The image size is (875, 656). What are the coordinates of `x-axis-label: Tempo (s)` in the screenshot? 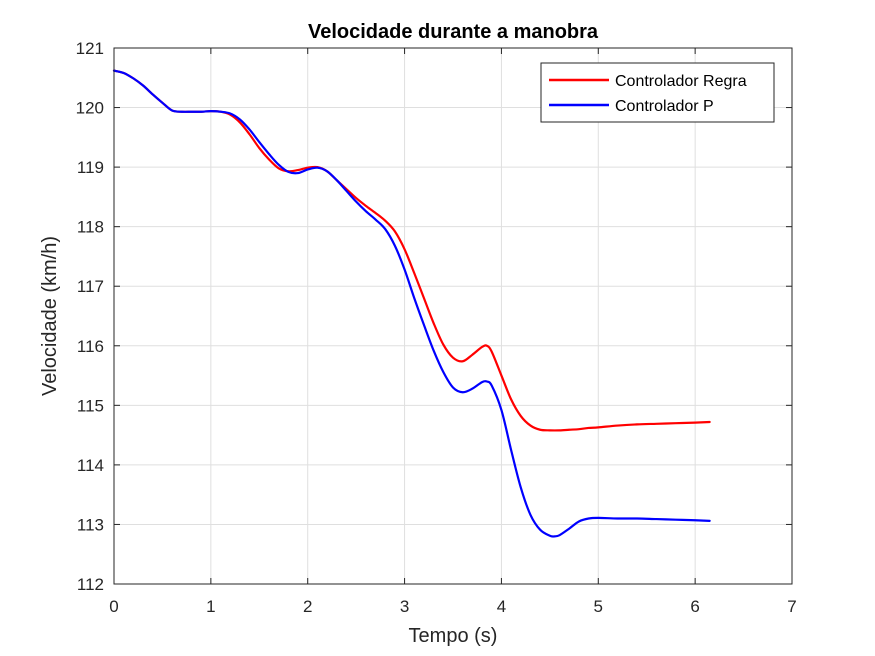 It's located at (453, 636).